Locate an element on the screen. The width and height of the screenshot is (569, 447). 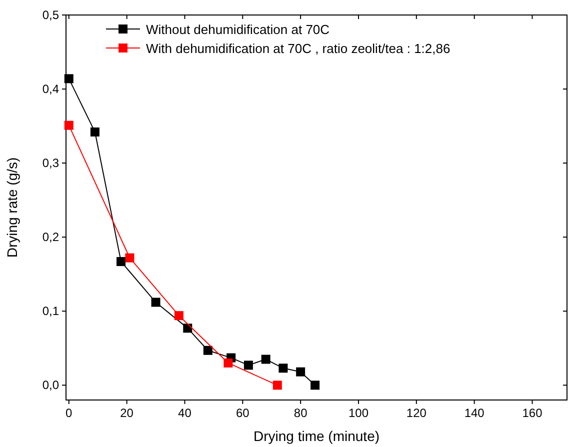
x-tick-label: 0 is located at coordinates (69, 413).